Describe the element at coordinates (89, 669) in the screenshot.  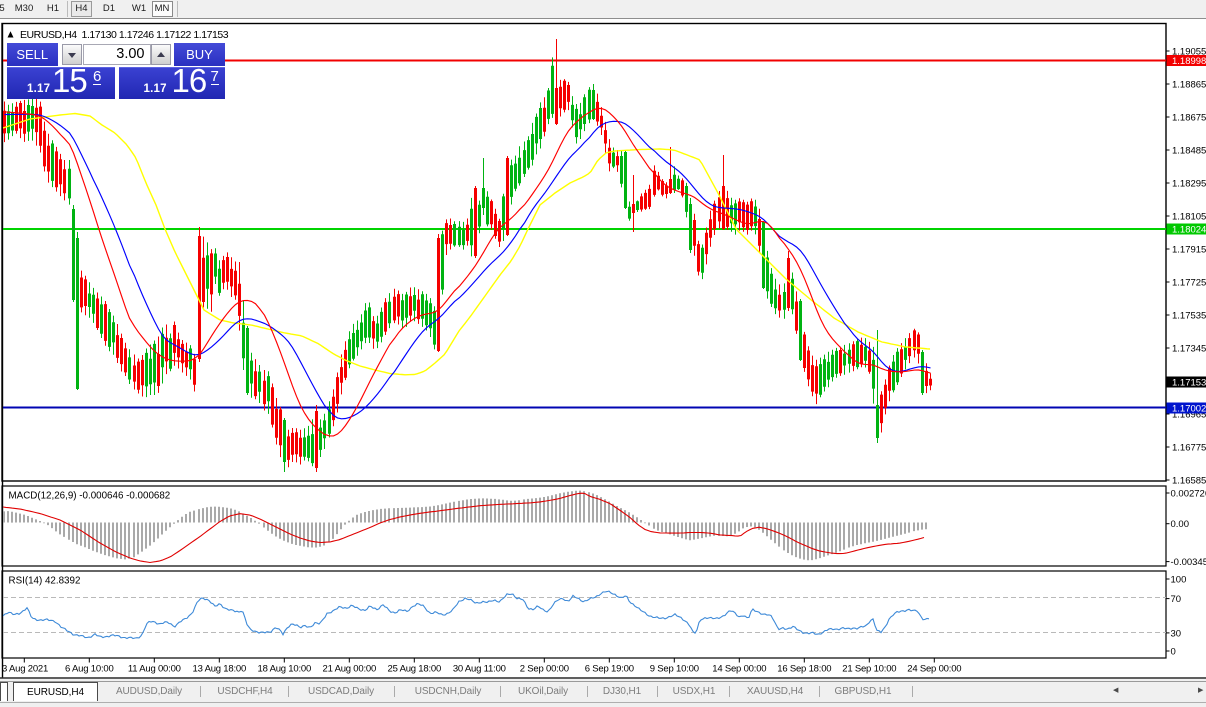
I see `svg-text: 6 Aug 10:00` at that location.